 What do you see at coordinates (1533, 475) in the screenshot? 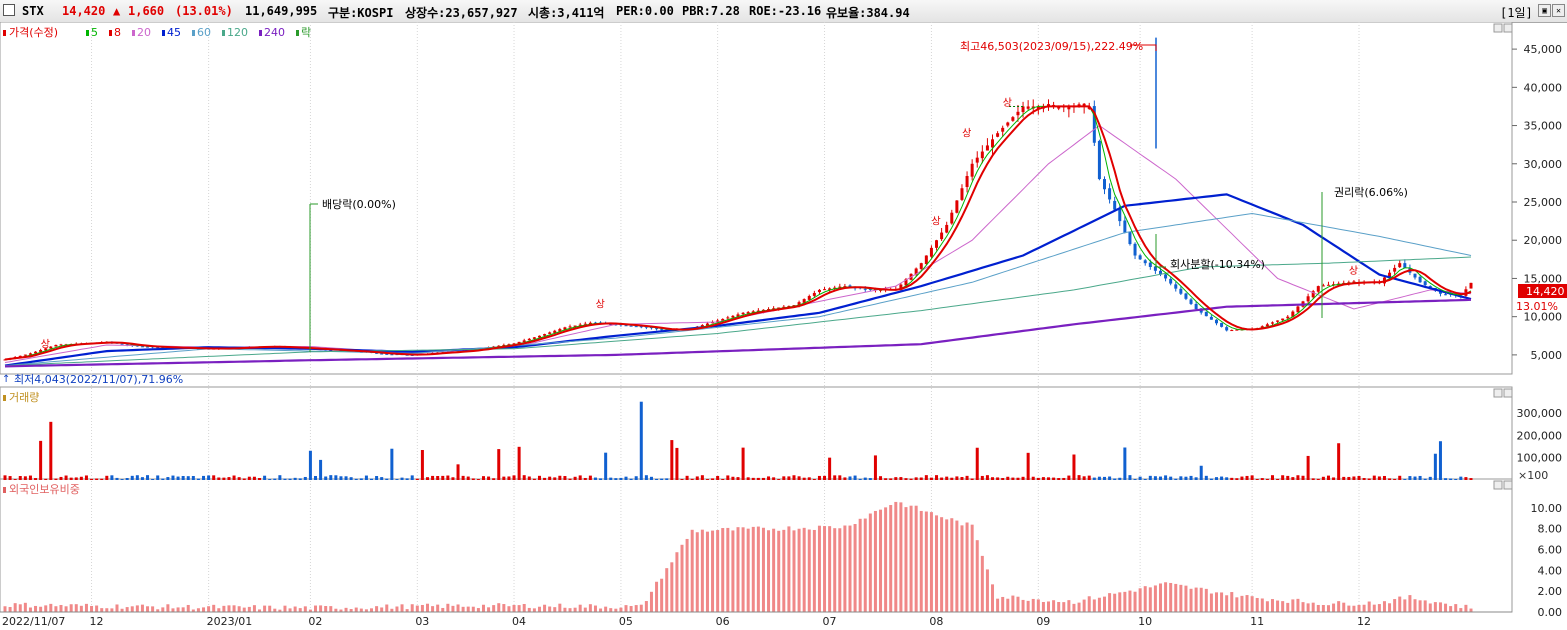
I see `volume-unit: ×100` at bounding box center [1533, 475].